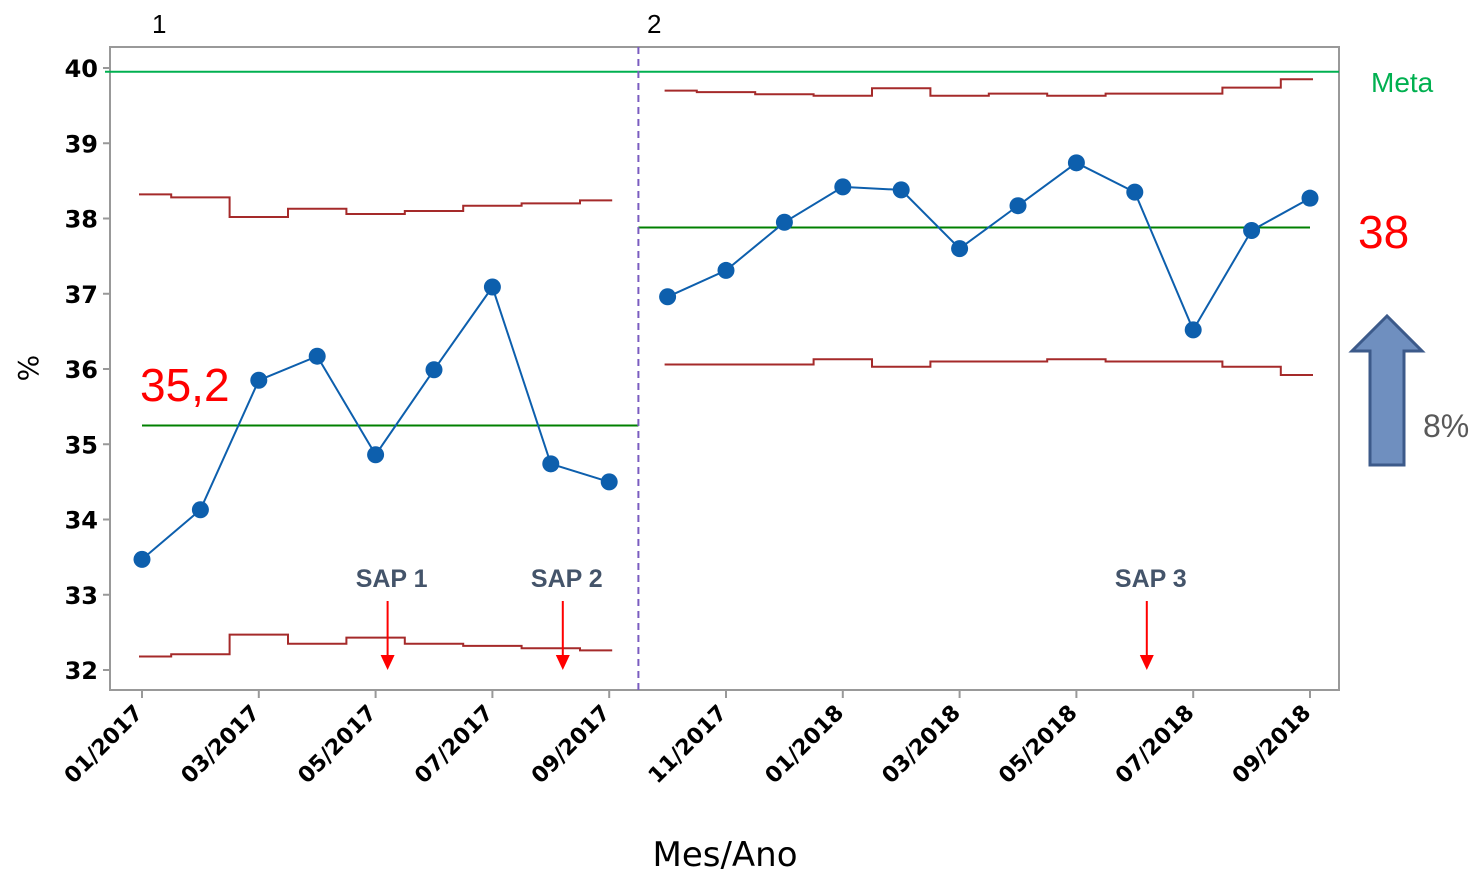 The width and height of the screenshot is (1477, 872). Describe the element at coordinates (104, 745) in the screenshot. I see `x-tick-label: 01/2017` at that location.